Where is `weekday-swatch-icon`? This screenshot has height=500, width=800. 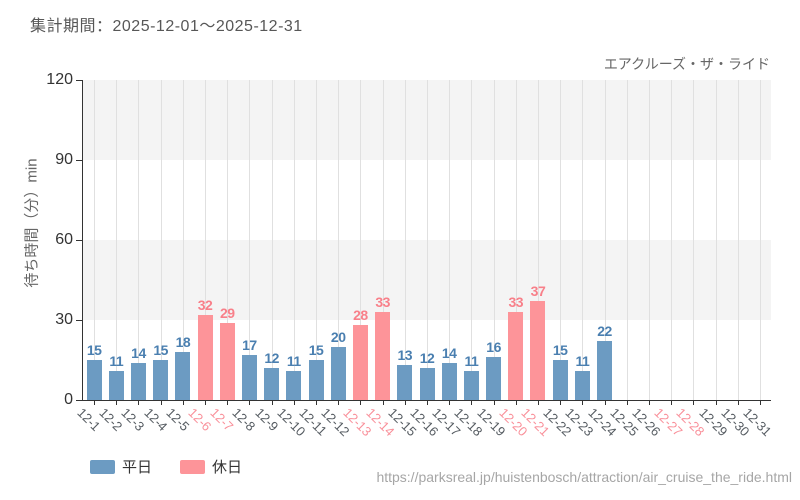
weekday-swatch-icon is located at coordinates (102, 466).